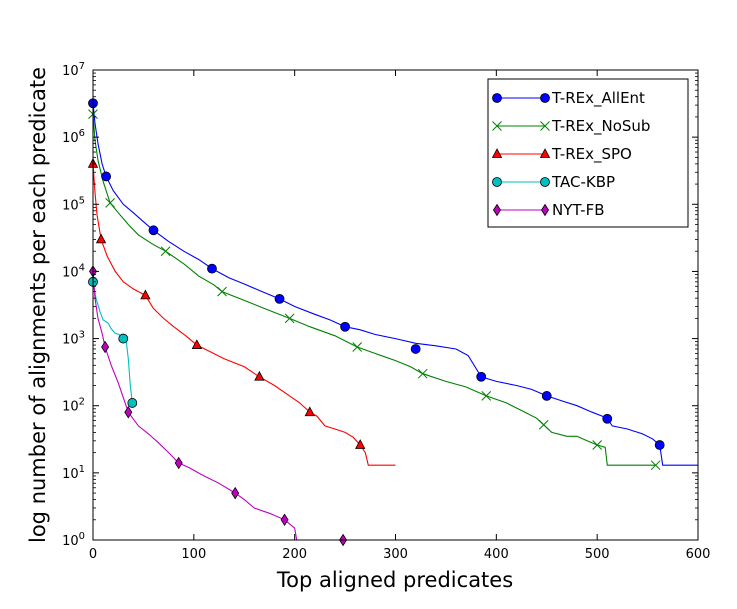 This screenshot has height=609, width=737. I want to click on y-tick-label-1: 10¹, so click(73, 473).